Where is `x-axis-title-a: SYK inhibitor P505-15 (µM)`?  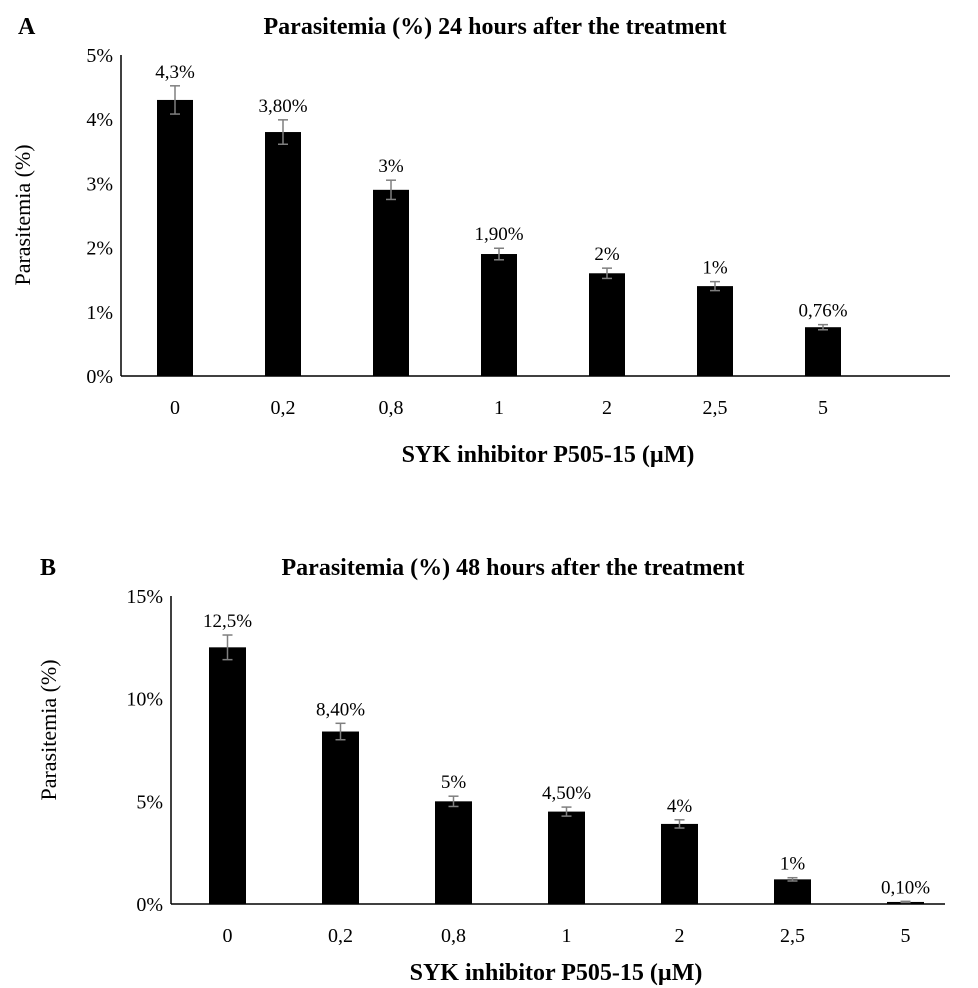
x-axis-title-a: SYK inhibitor P505-15 (µM) is located at coordinates (548, 455).